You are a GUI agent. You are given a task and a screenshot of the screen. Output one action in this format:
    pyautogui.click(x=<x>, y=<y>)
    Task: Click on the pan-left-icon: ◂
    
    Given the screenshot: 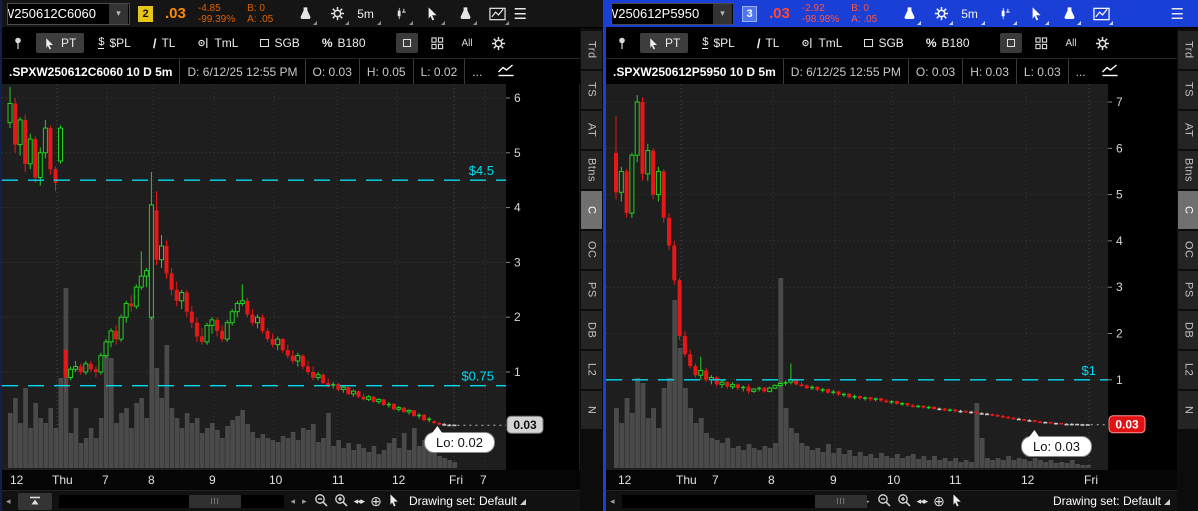 What is the action you would take?
    pyautogui.click(x=293, y=500)
    